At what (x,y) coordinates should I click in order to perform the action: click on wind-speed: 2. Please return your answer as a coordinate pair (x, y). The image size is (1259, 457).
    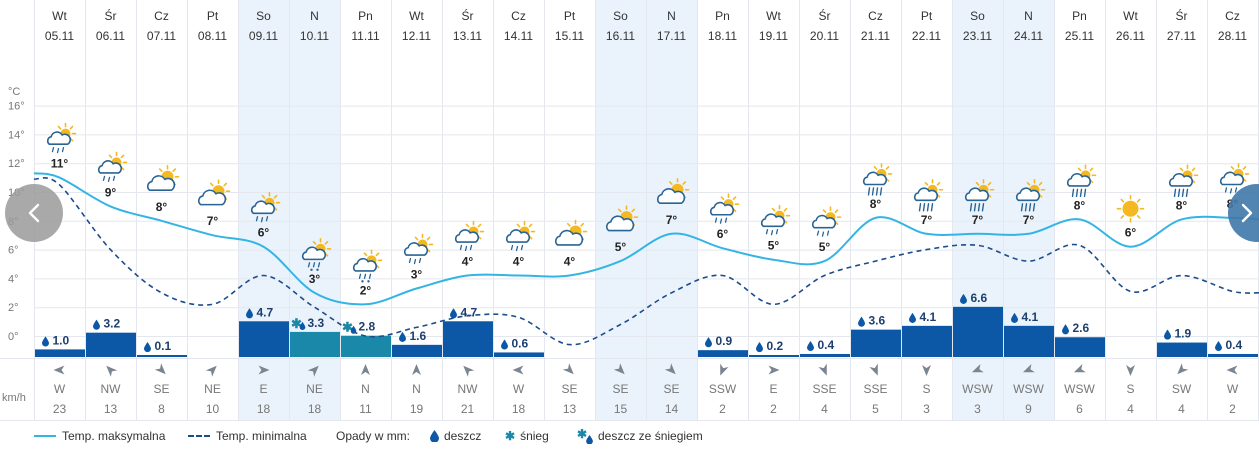
    Looking at the image, I should click on (773, 409).